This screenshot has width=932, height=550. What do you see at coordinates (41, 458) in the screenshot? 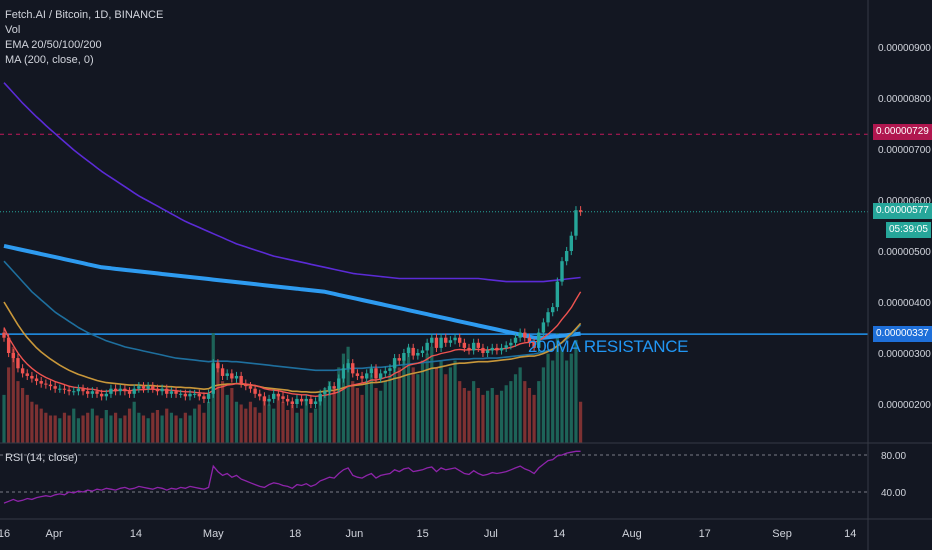
I see `rsi-label: RSI (14, close)` at bounding box center [41, 458].